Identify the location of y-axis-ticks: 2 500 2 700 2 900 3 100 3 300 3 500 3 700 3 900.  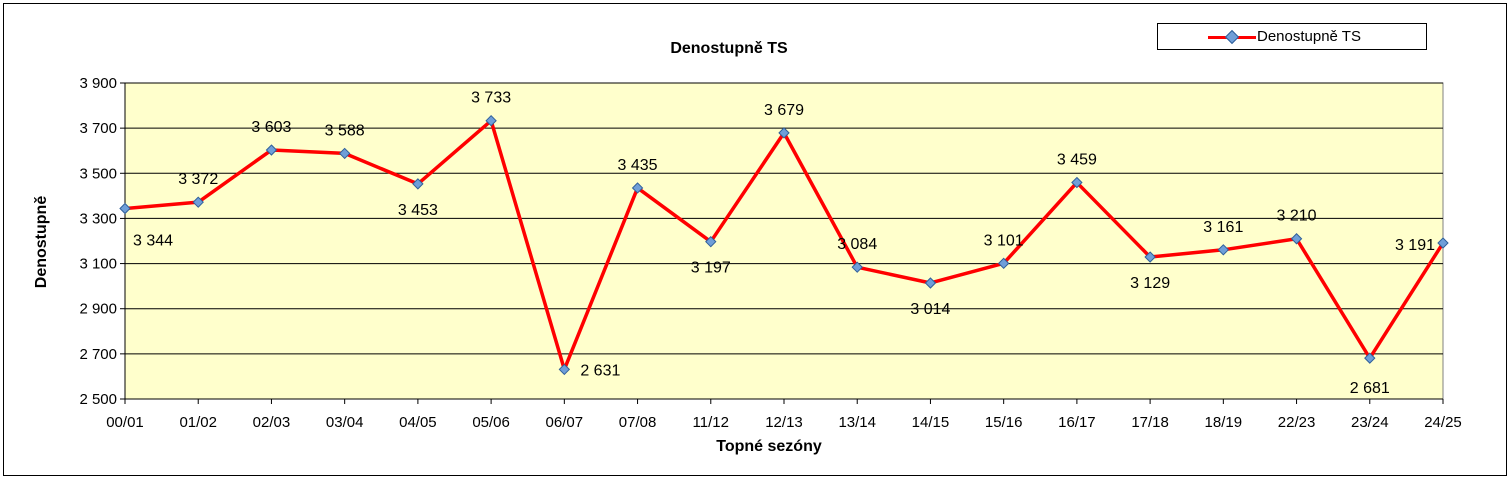
(102, 241).